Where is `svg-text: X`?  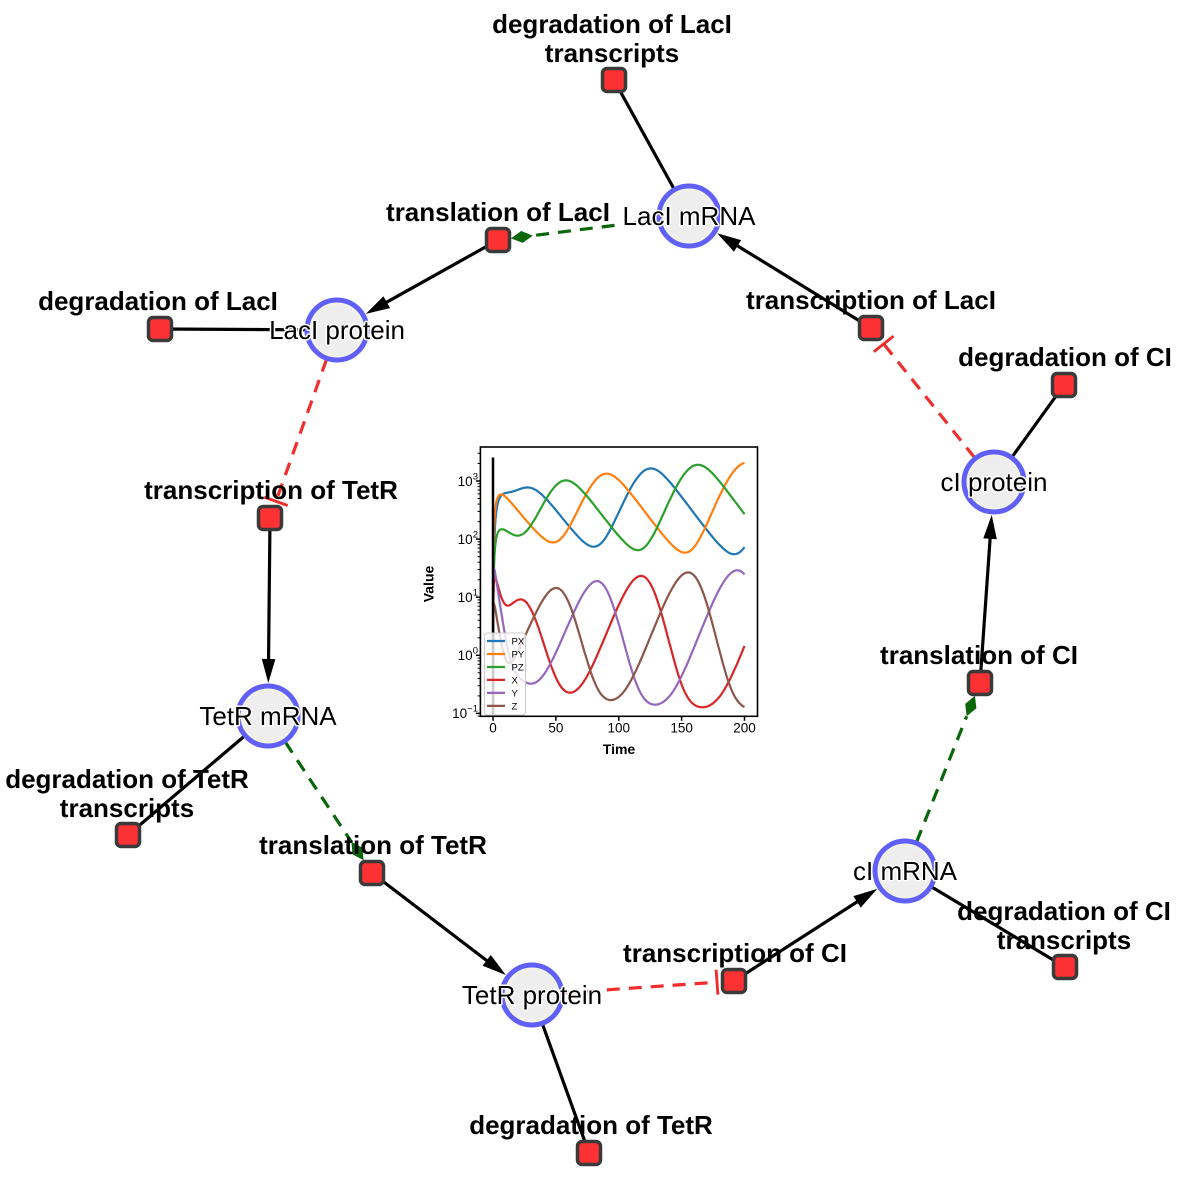 svg-text: X is located at coordinates (515, 680).